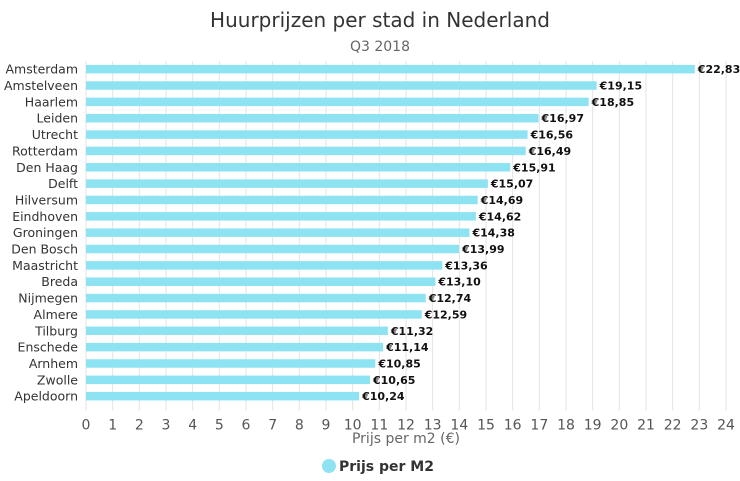  Describe the element at coordinates (552, 135) in the screenshot. I see `bar-value-label: €16,56` at that location.